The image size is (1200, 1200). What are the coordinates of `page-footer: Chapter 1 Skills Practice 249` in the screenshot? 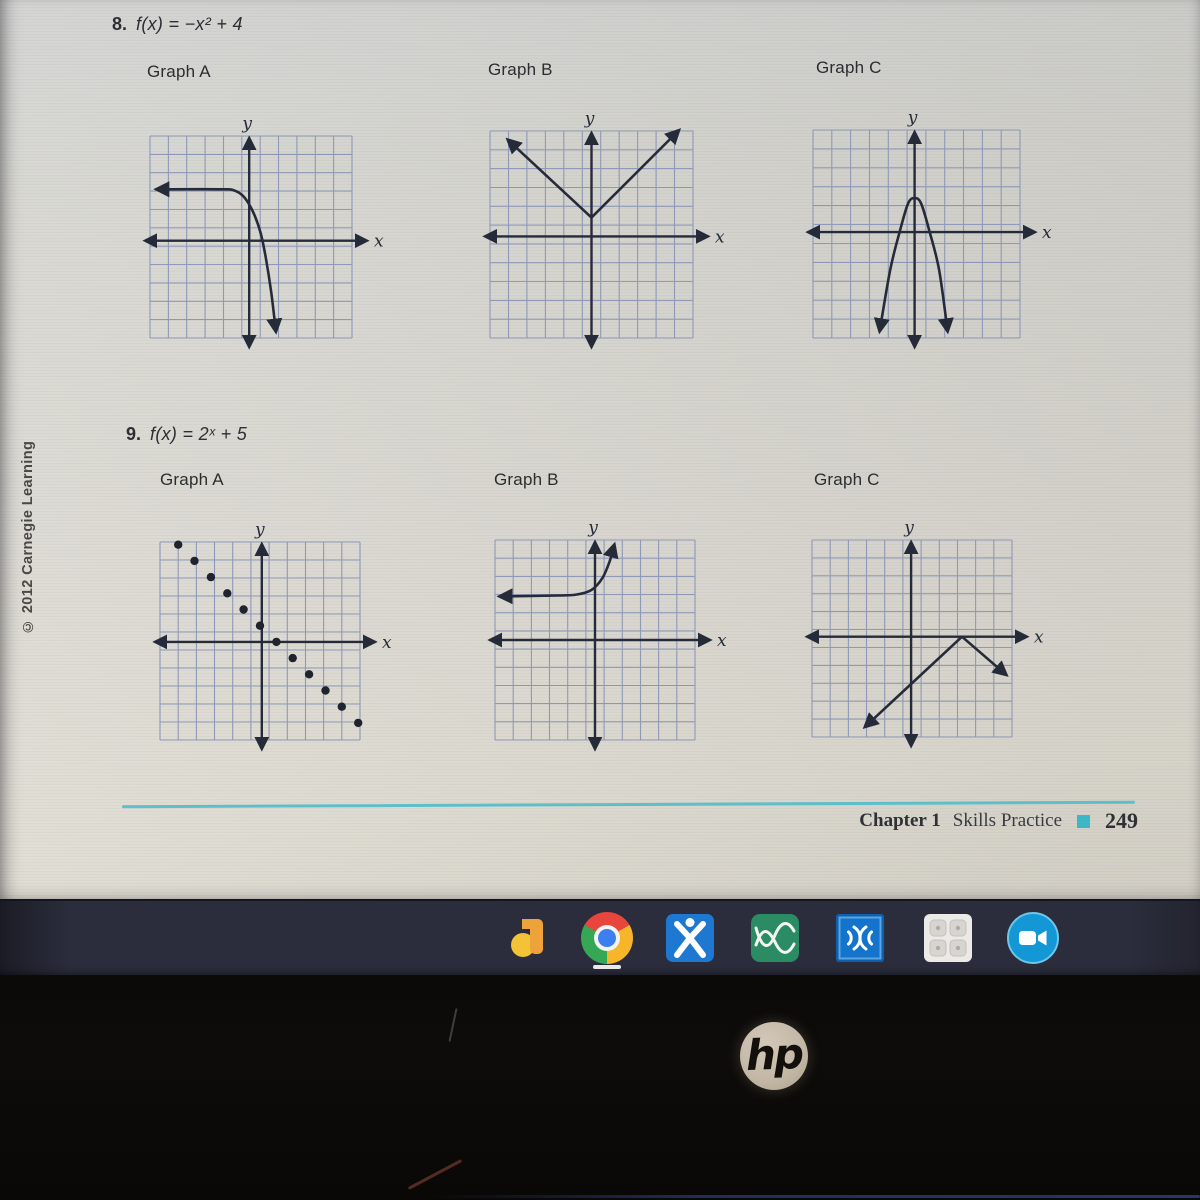 It's located at (964, 821).